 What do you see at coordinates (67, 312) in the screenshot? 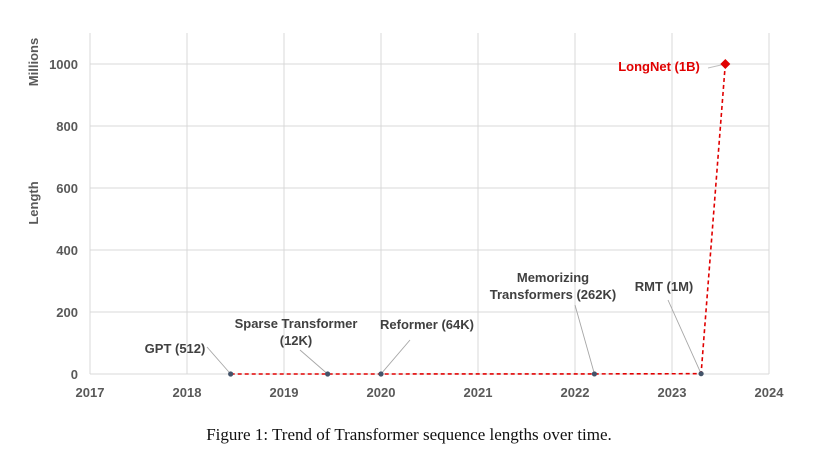
I see `y-tick-label: 200` at bounding box center [67, 312].